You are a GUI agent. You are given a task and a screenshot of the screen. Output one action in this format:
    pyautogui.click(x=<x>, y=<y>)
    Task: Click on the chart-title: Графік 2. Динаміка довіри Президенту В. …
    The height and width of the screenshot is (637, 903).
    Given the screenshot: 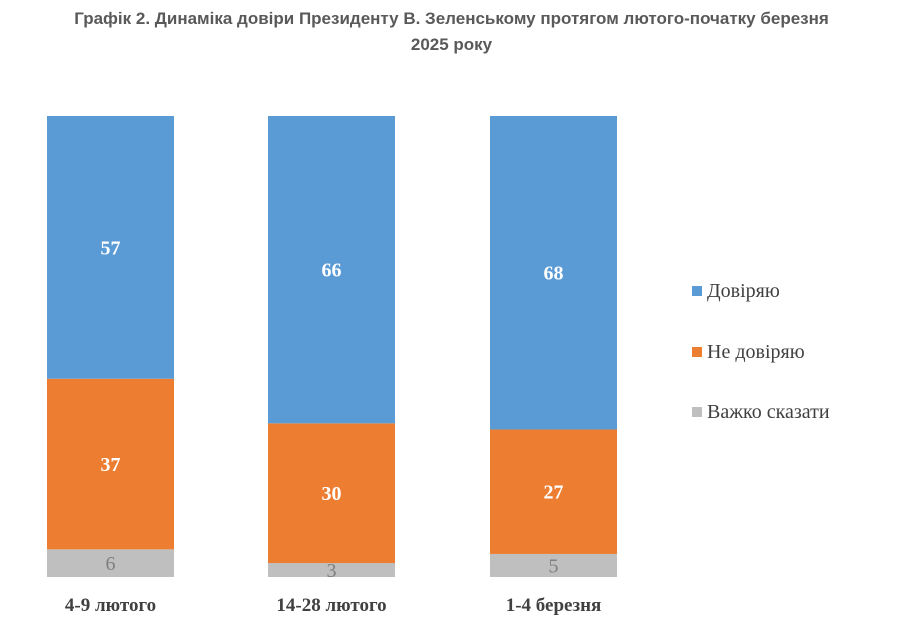 What is the action you would take?
    pyautogui.click(x=451, y=32)
    